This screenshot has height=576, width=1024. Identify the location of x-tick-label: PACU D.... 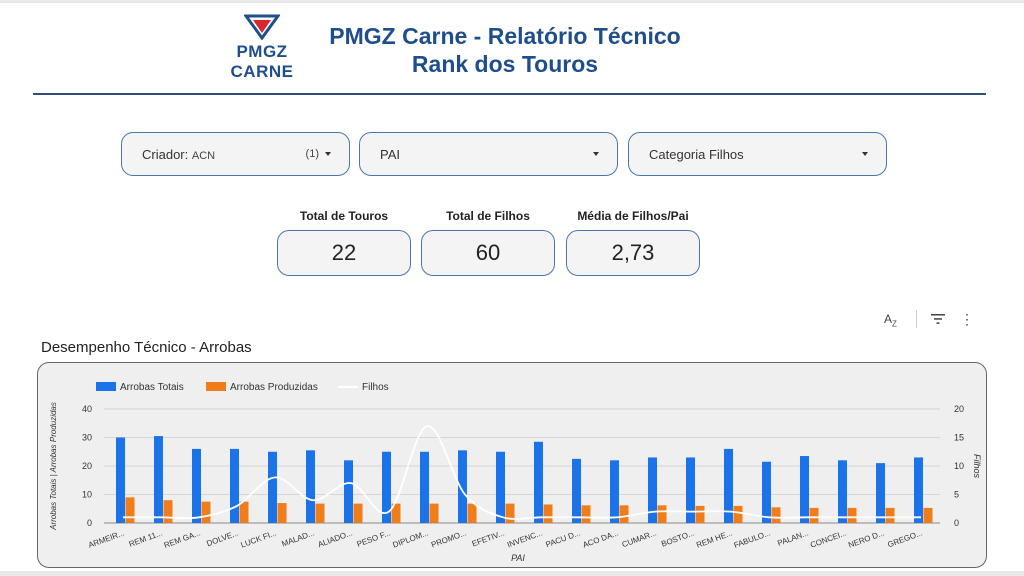
(562, 538).